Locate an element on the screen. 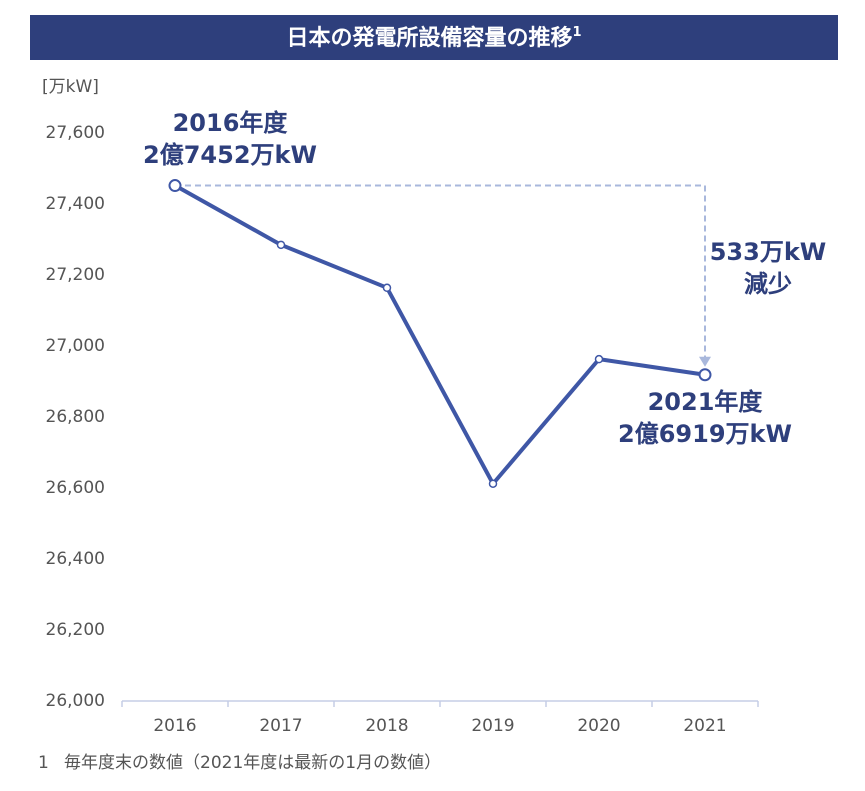 The width and height of the screenshot is (865, 791). title-bar is located at coordinates (434, 37).